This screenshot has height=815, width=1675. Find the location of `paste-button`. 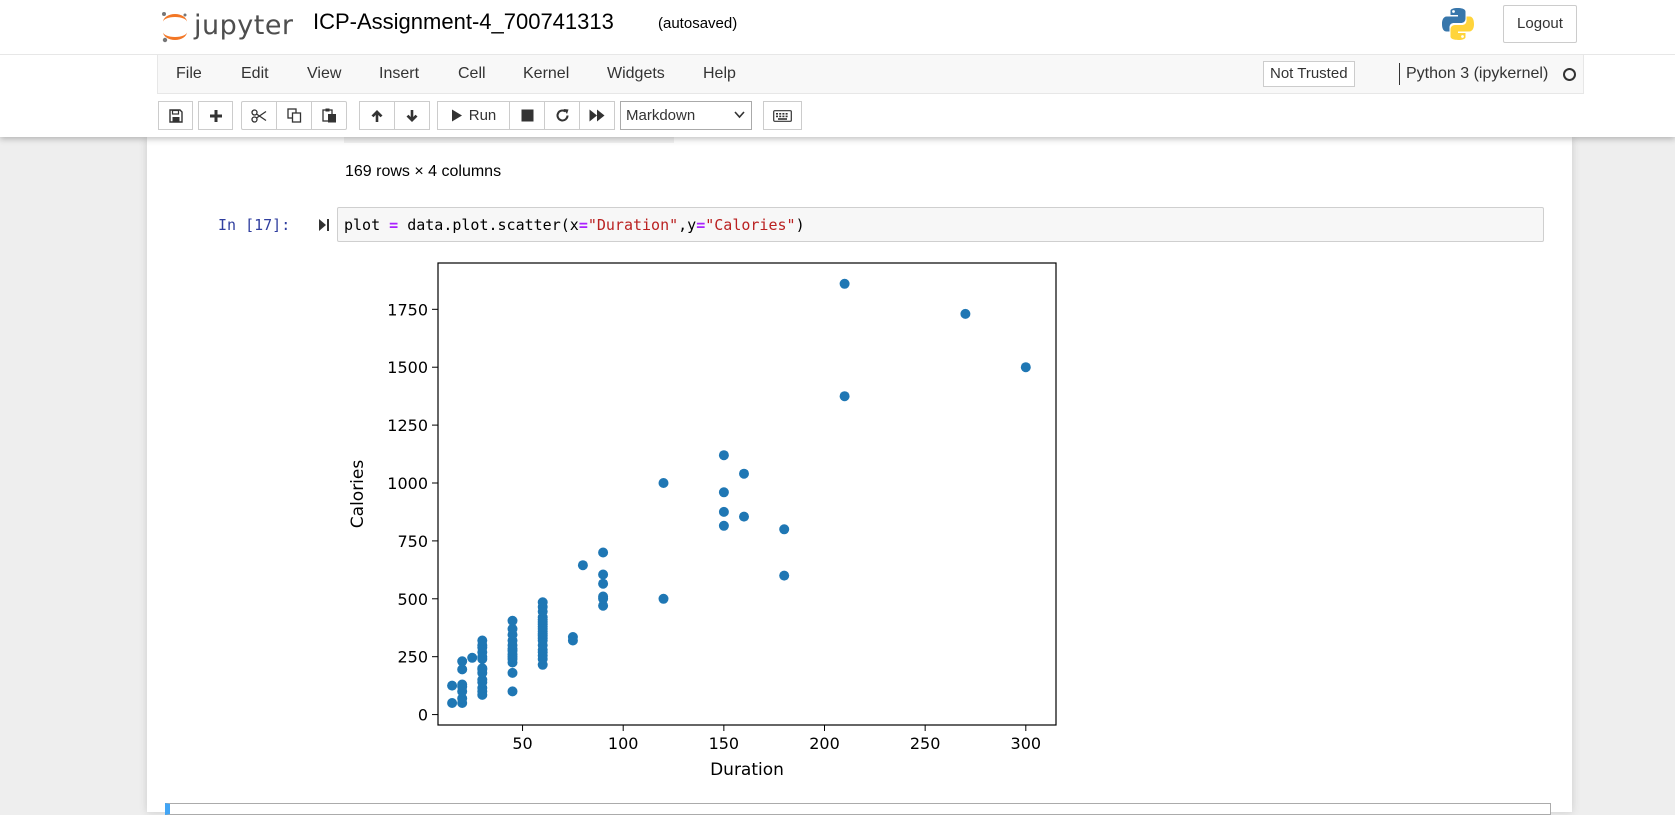

paste-button is located at coordinates (329, 115).